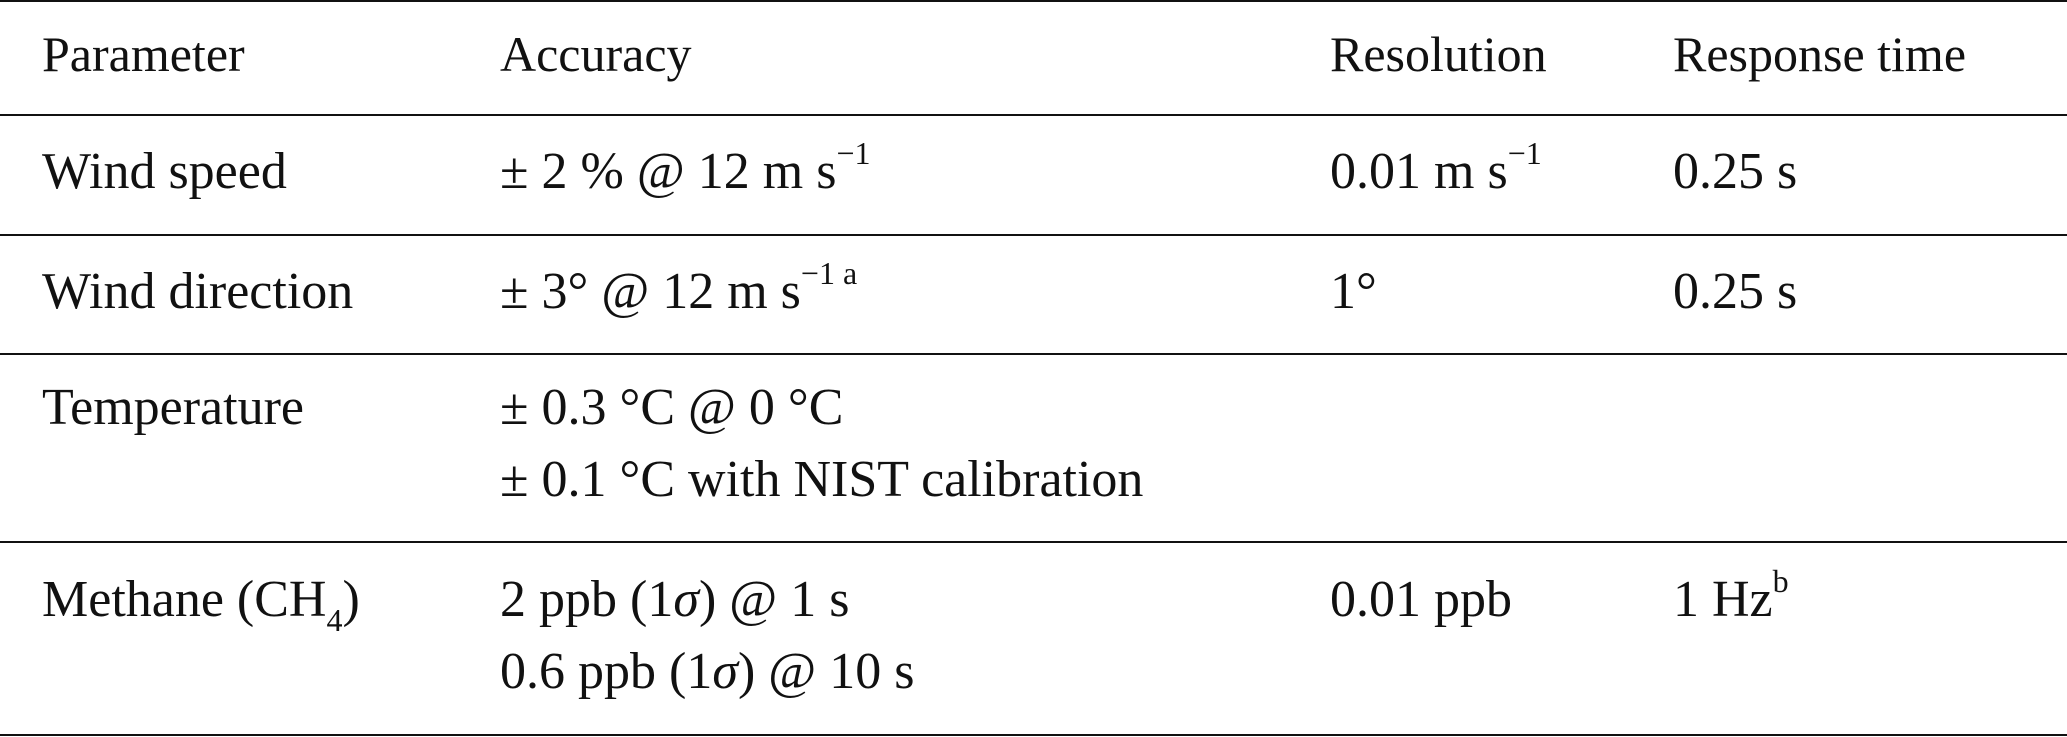 The width and height of the screenshot is (2067, 737). I want to click on cell-parameter: Methane (CH4), so click(201, 600).